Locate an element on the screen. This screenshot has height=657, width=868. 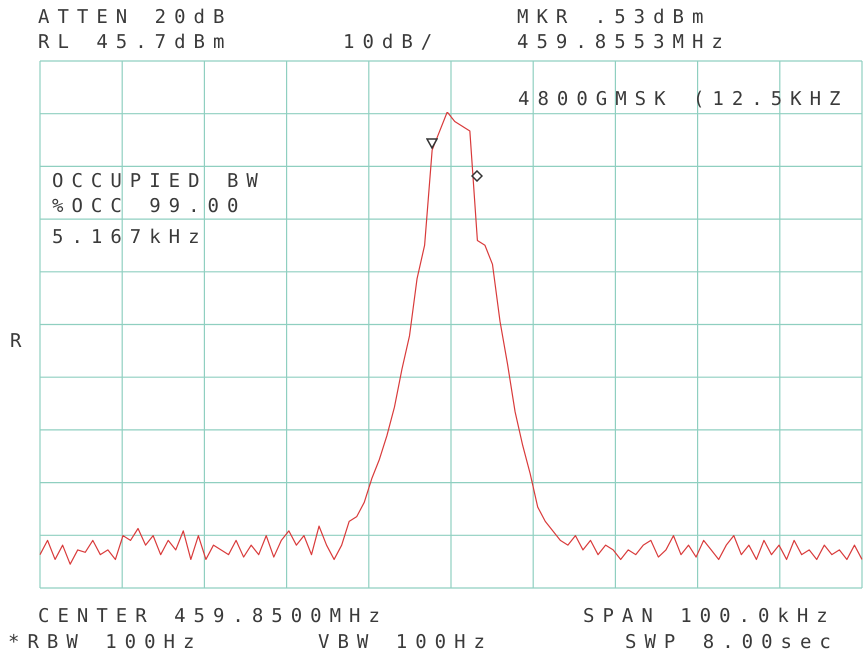
text: ATTEN 20dB is located at coordinates (135, 17).